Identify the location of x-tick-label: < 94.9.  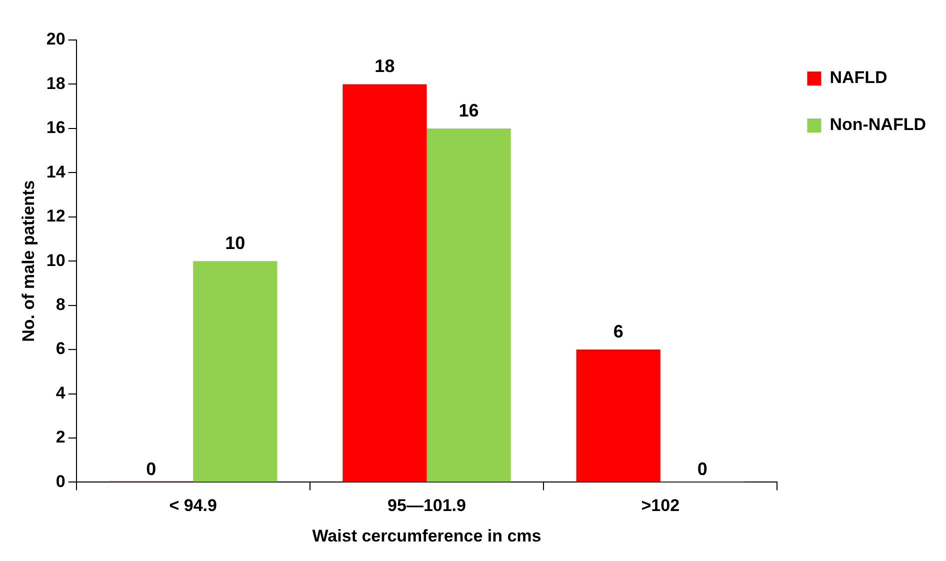
(193, 506).